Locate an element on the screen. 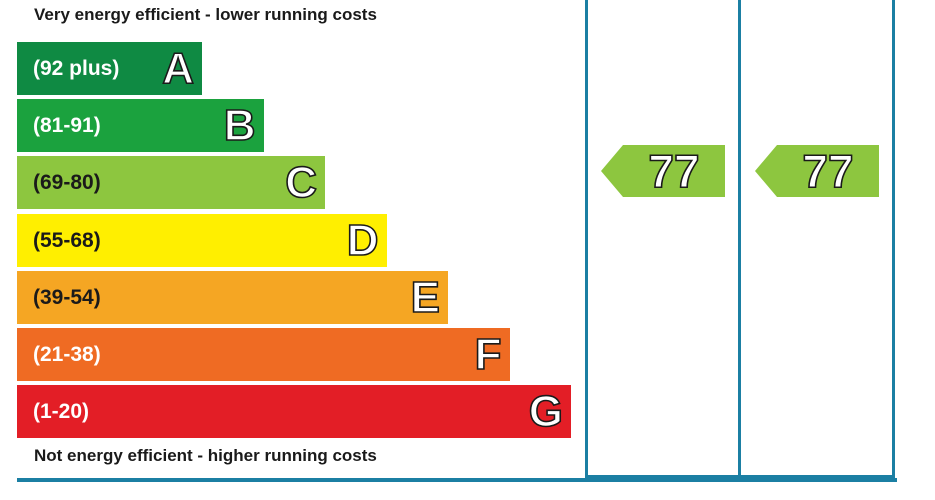  current-rating-arrow-shape is located at coordinates (663, 171).